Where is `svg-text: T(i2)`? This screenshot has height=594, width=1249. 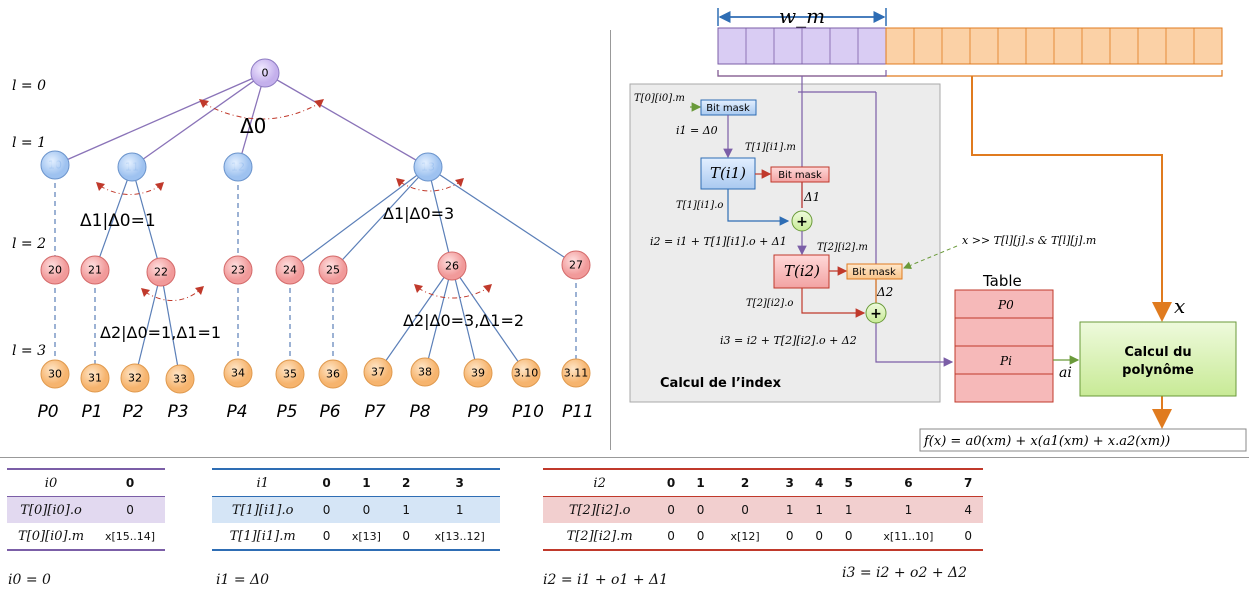
svg-text: T(i2) is located at coordinates (802, 271).